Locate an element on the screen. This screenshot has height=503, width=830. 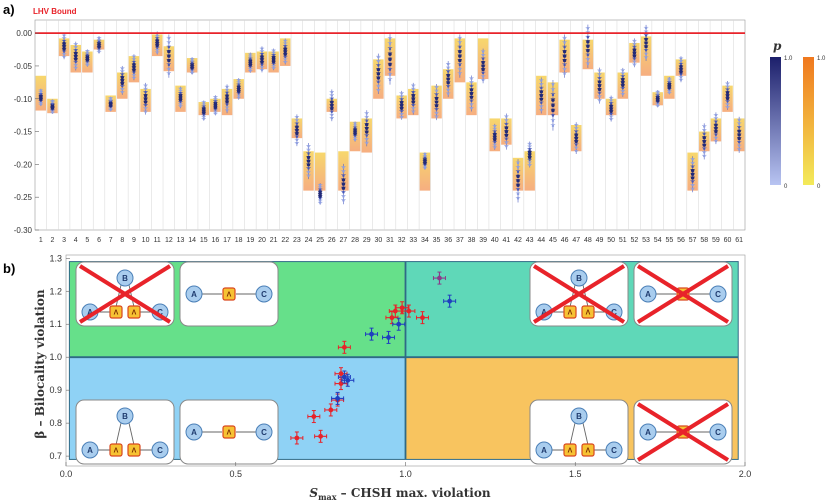
panel-b-y-tick-label: 1.1 is located at coordinates (55, 324).